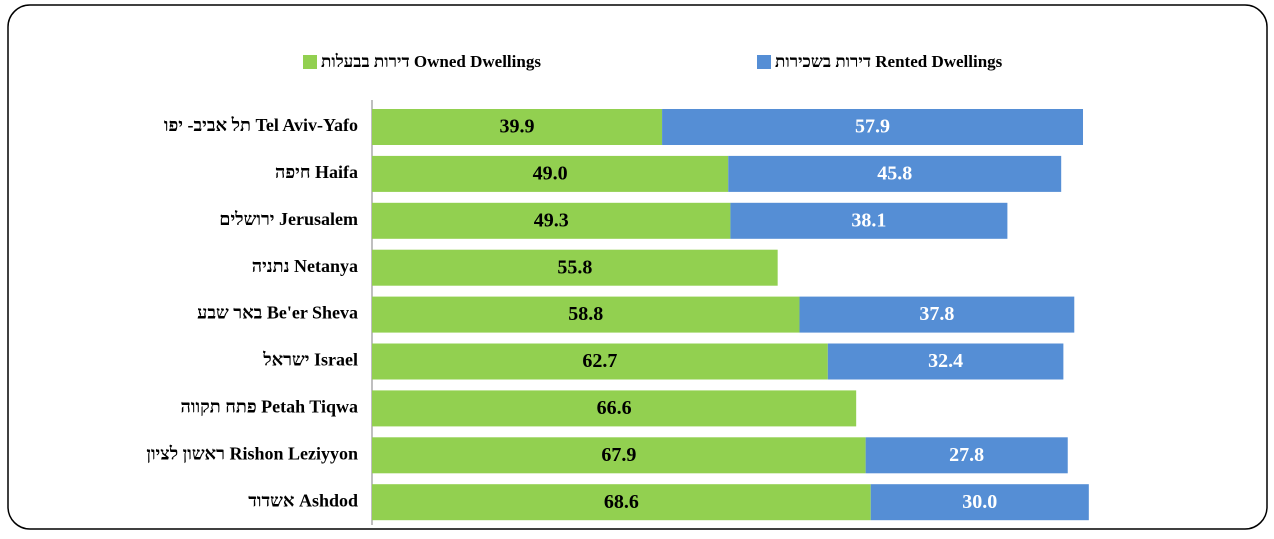 This screenshot has height=539, width=1274. I want to click on value-label: 39.9, so click(517, 127).